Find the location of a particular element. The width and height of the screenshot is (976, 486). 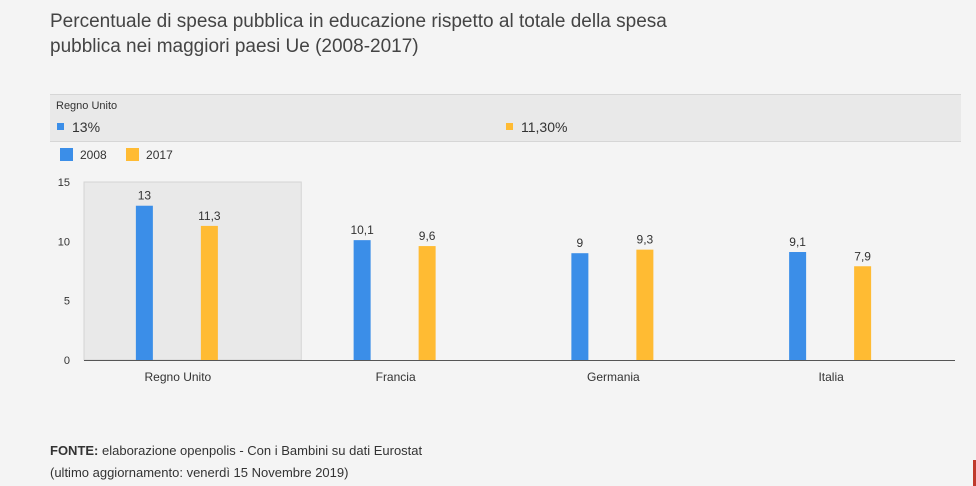

legend-label-2017: 2017 is located at coordinates (159, 155).